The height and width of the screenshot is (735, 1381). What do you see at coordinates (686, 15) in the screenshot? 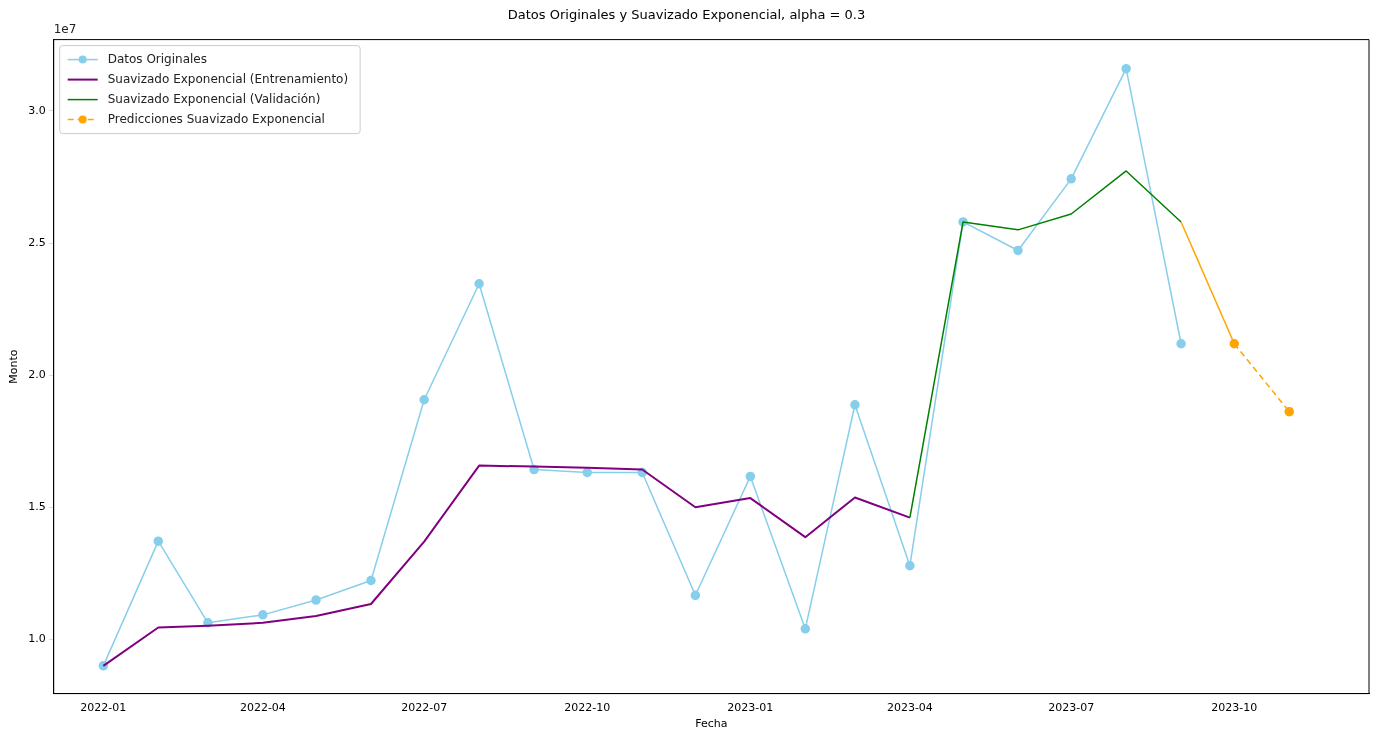
I see `chart-title: Datos Originales y Suavizado Exponencial, alpha = 0.3` at bounding box center [686, 15].